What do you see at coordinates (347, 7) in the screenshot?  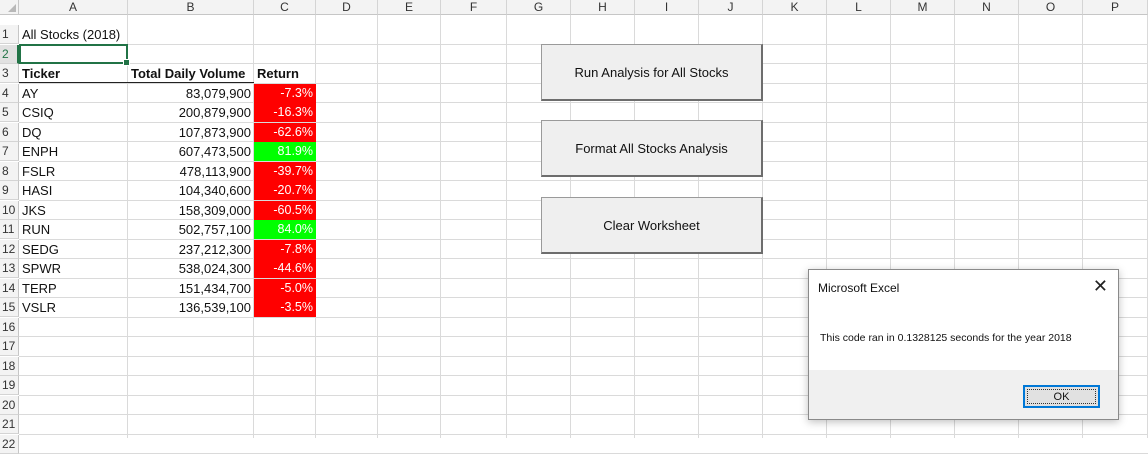 I see `column-header-d: D` at bounding box center [347, 7].